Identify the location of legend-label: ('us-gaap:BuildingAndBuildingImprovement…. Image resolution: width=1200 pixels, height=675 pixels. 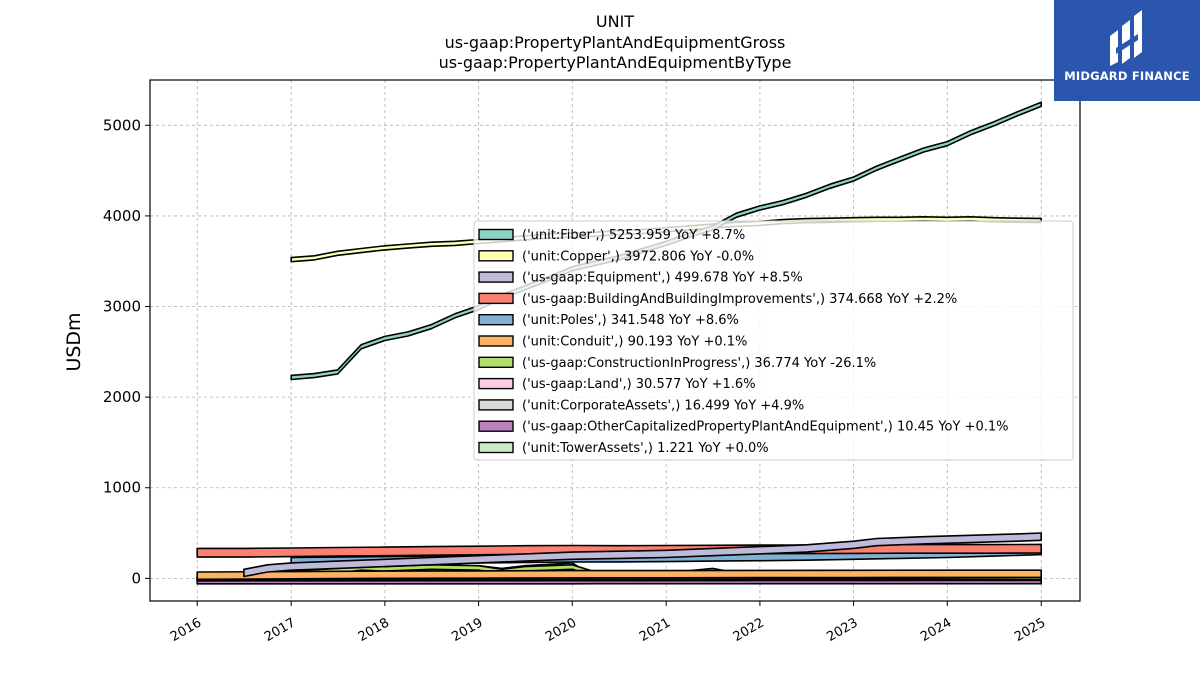
(739, 299).